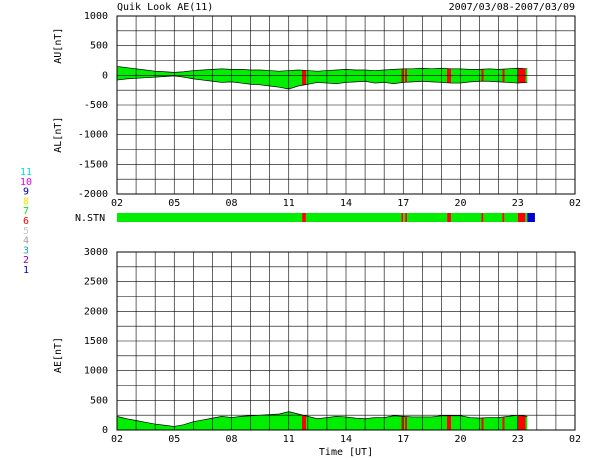  I want to click on y-tick-label: 3000, so click(96, 252).